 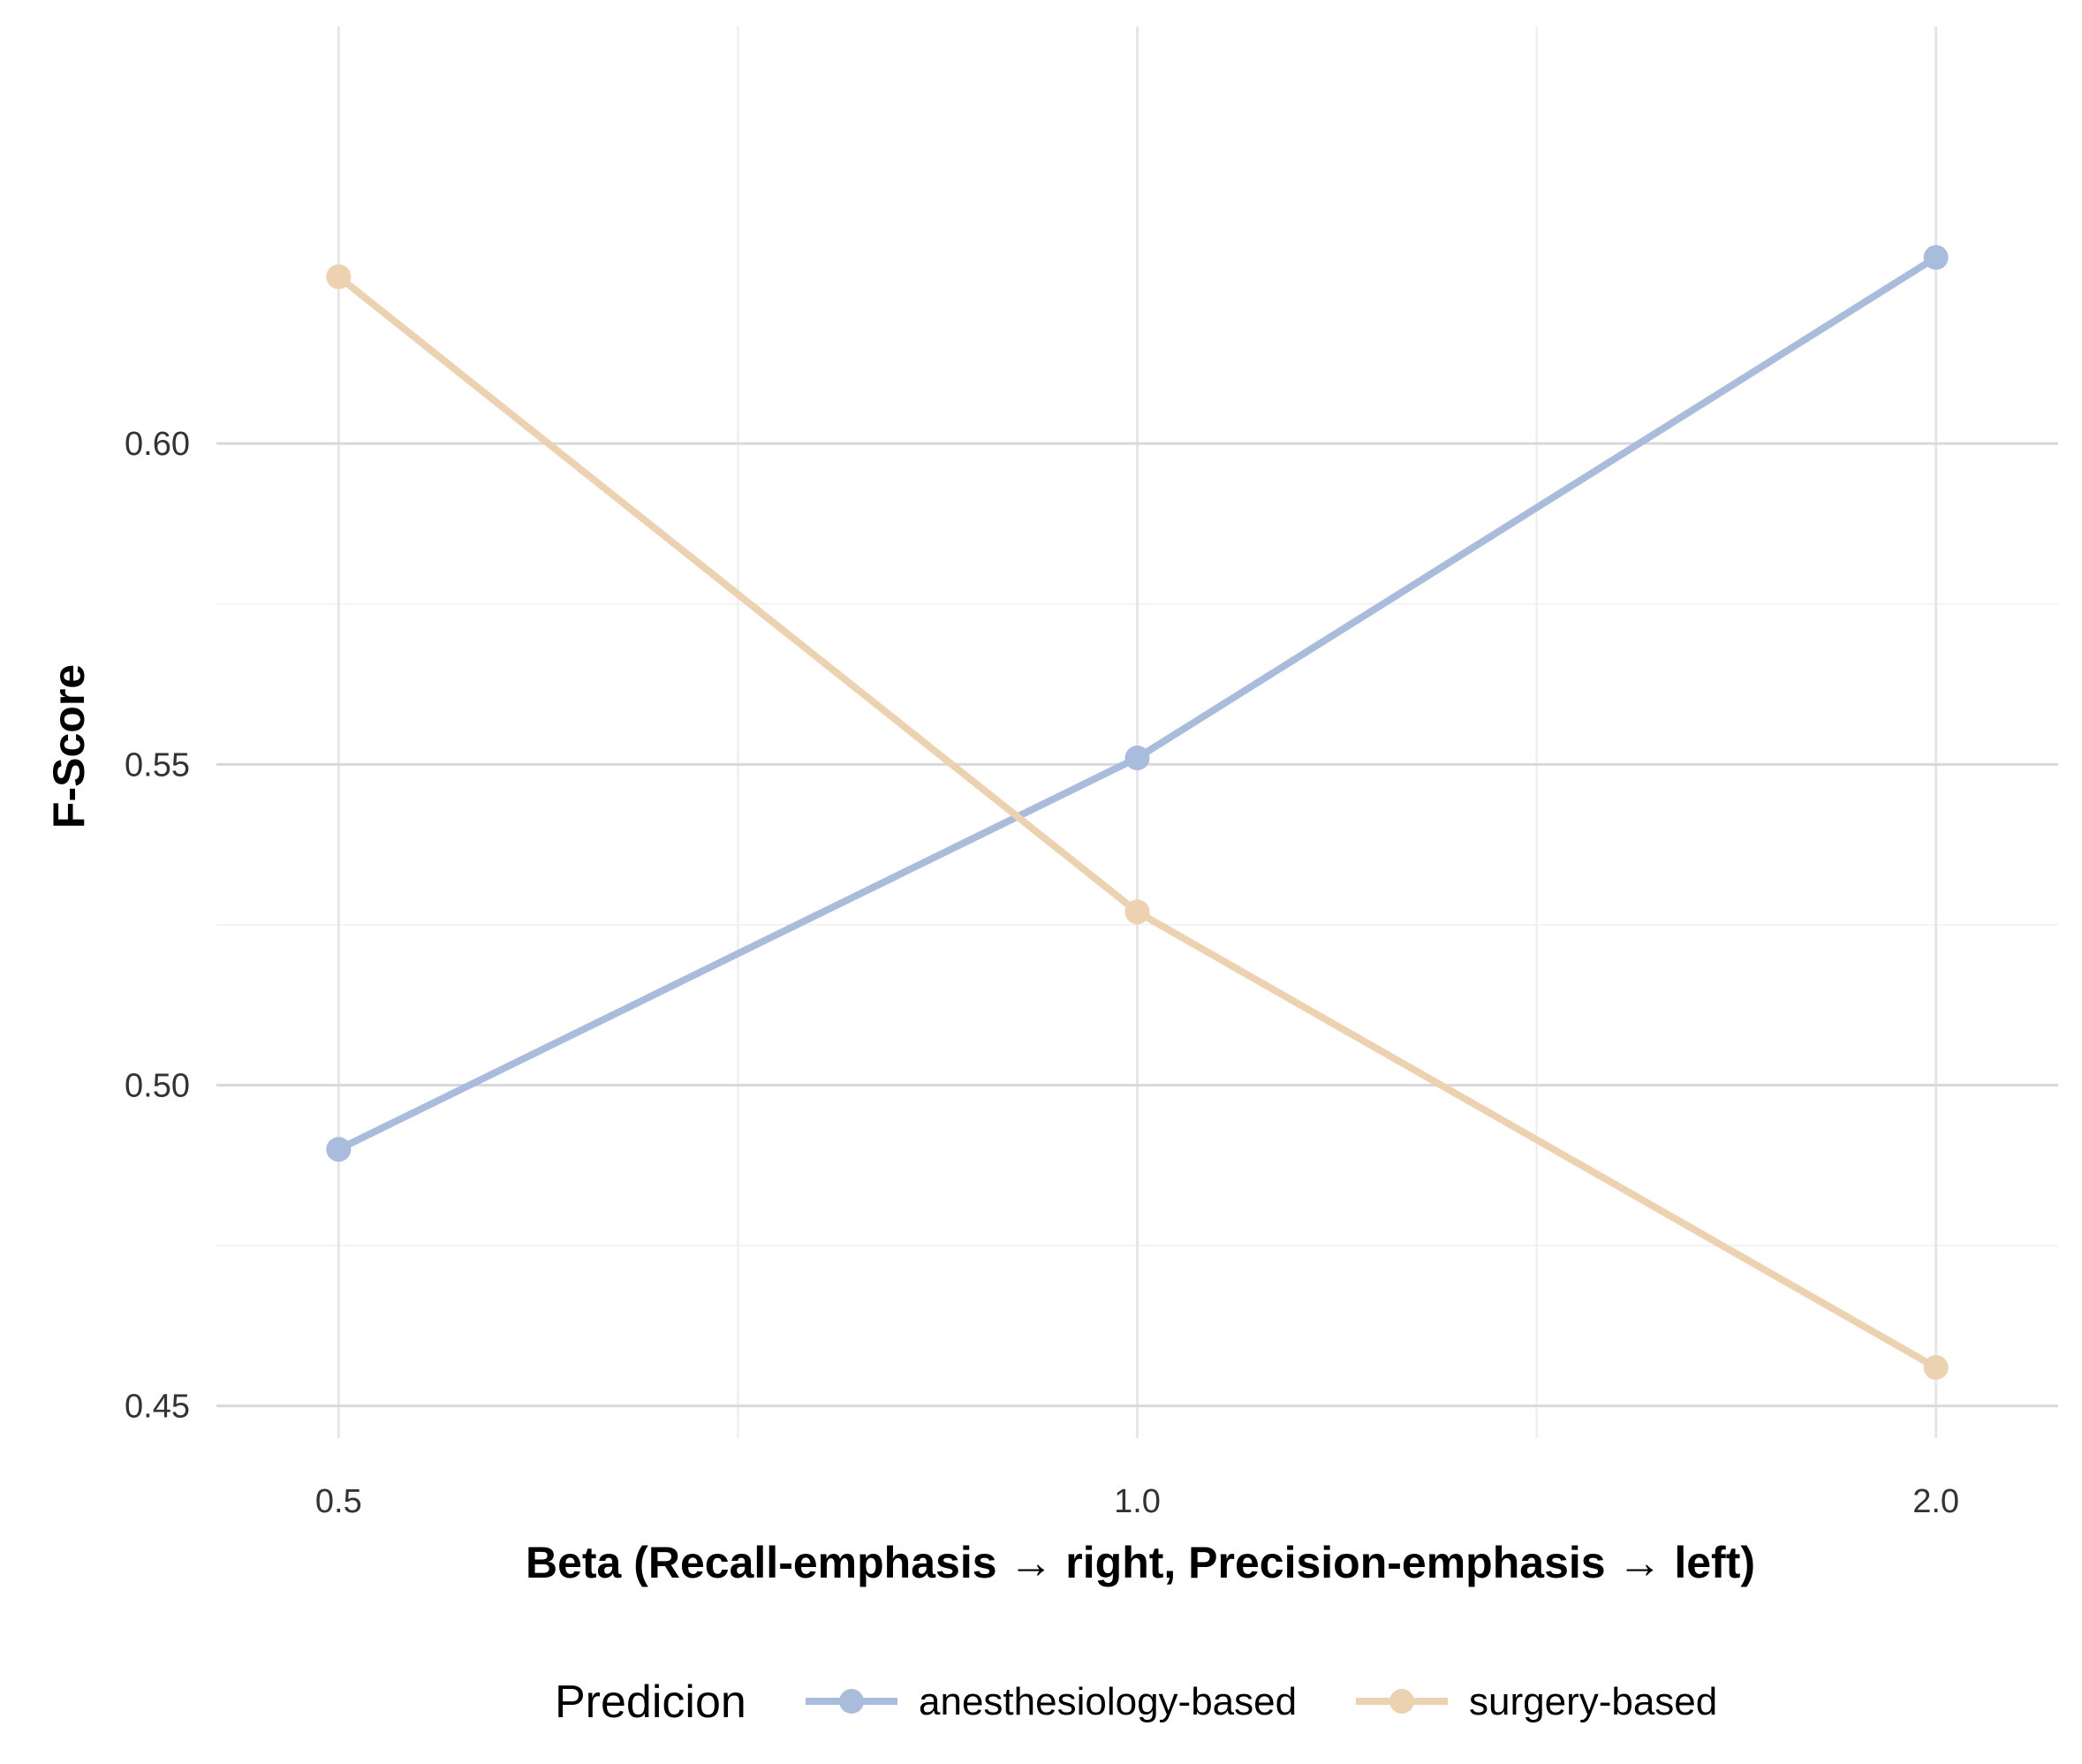 I want to click on legend-item: surgery-based, so click(x=1536, y=1701).